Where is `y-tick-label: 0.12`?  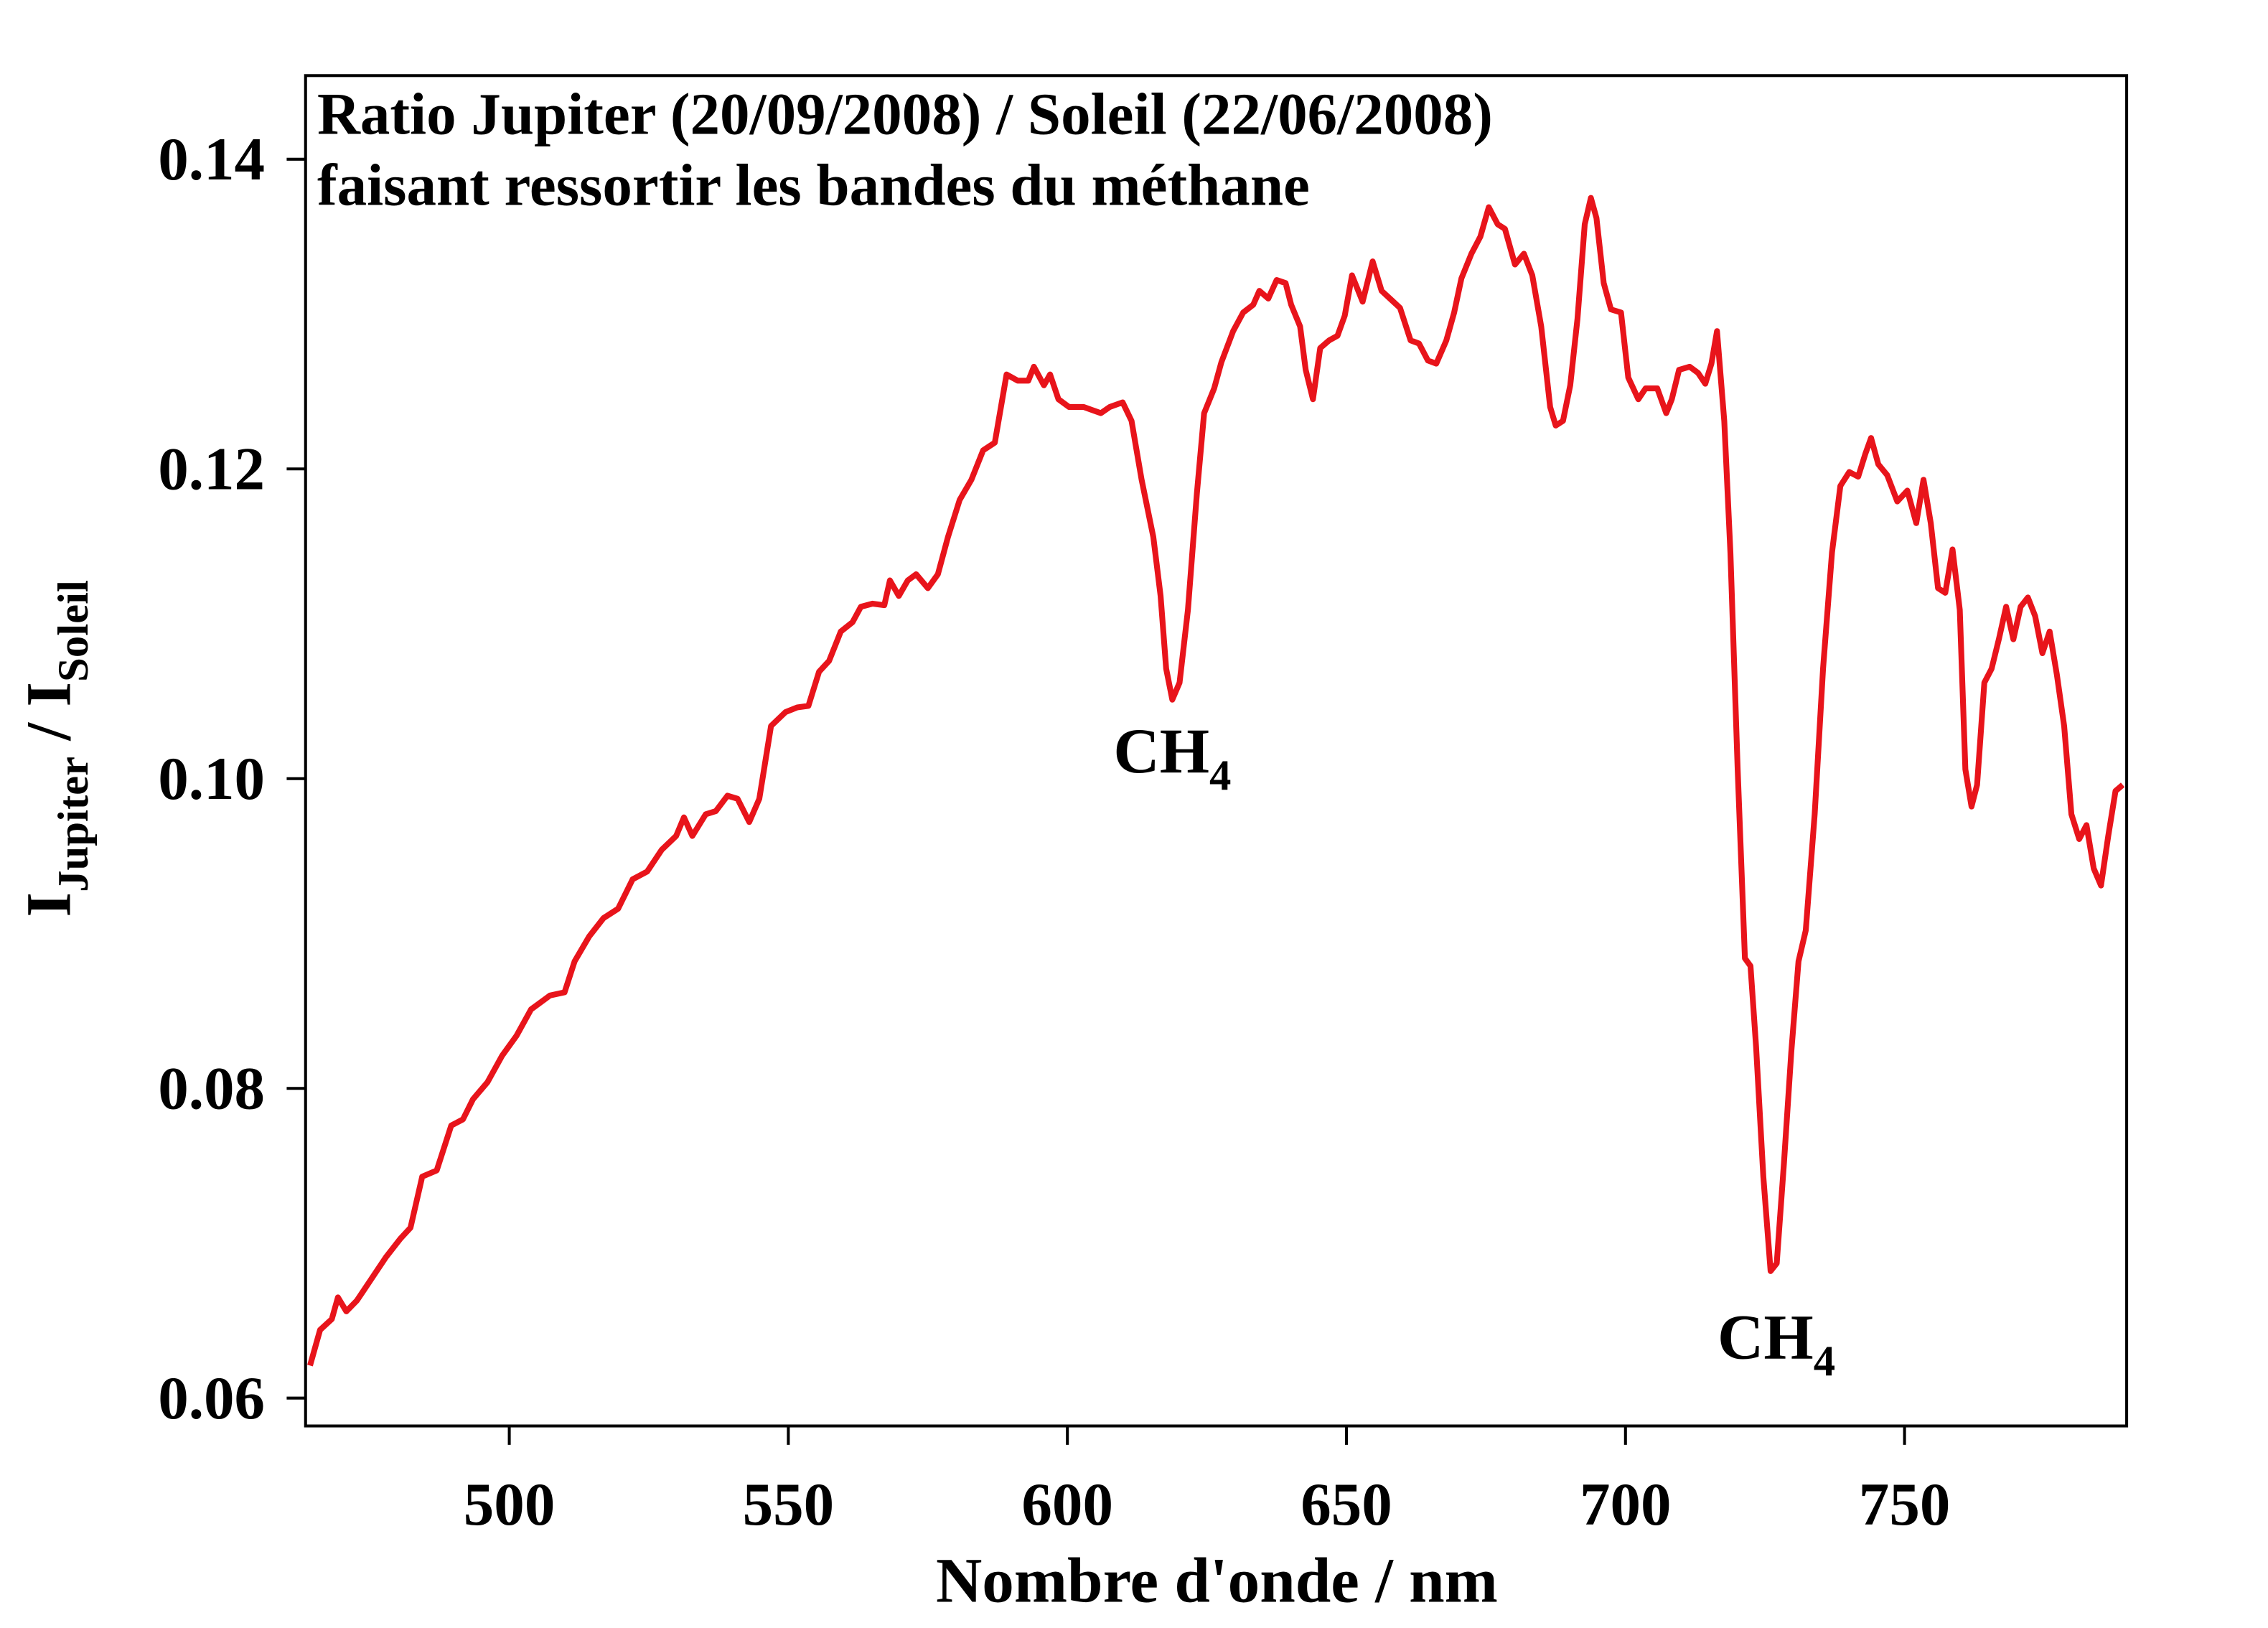
y-tick-label: 0.12 is located at coordinates (212, 469).